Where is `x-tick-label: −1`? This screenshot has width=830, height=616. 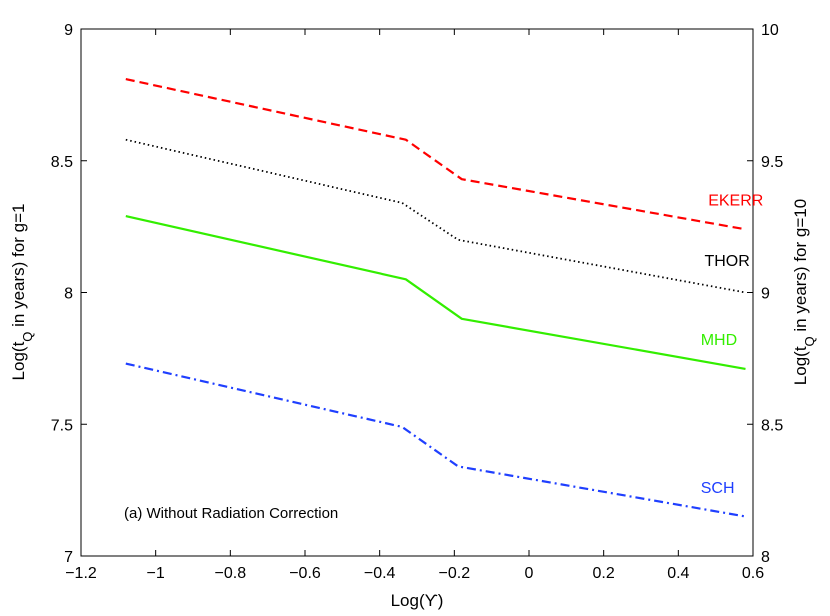
x-tick-label: −1 is located at coordinates (156, 573).